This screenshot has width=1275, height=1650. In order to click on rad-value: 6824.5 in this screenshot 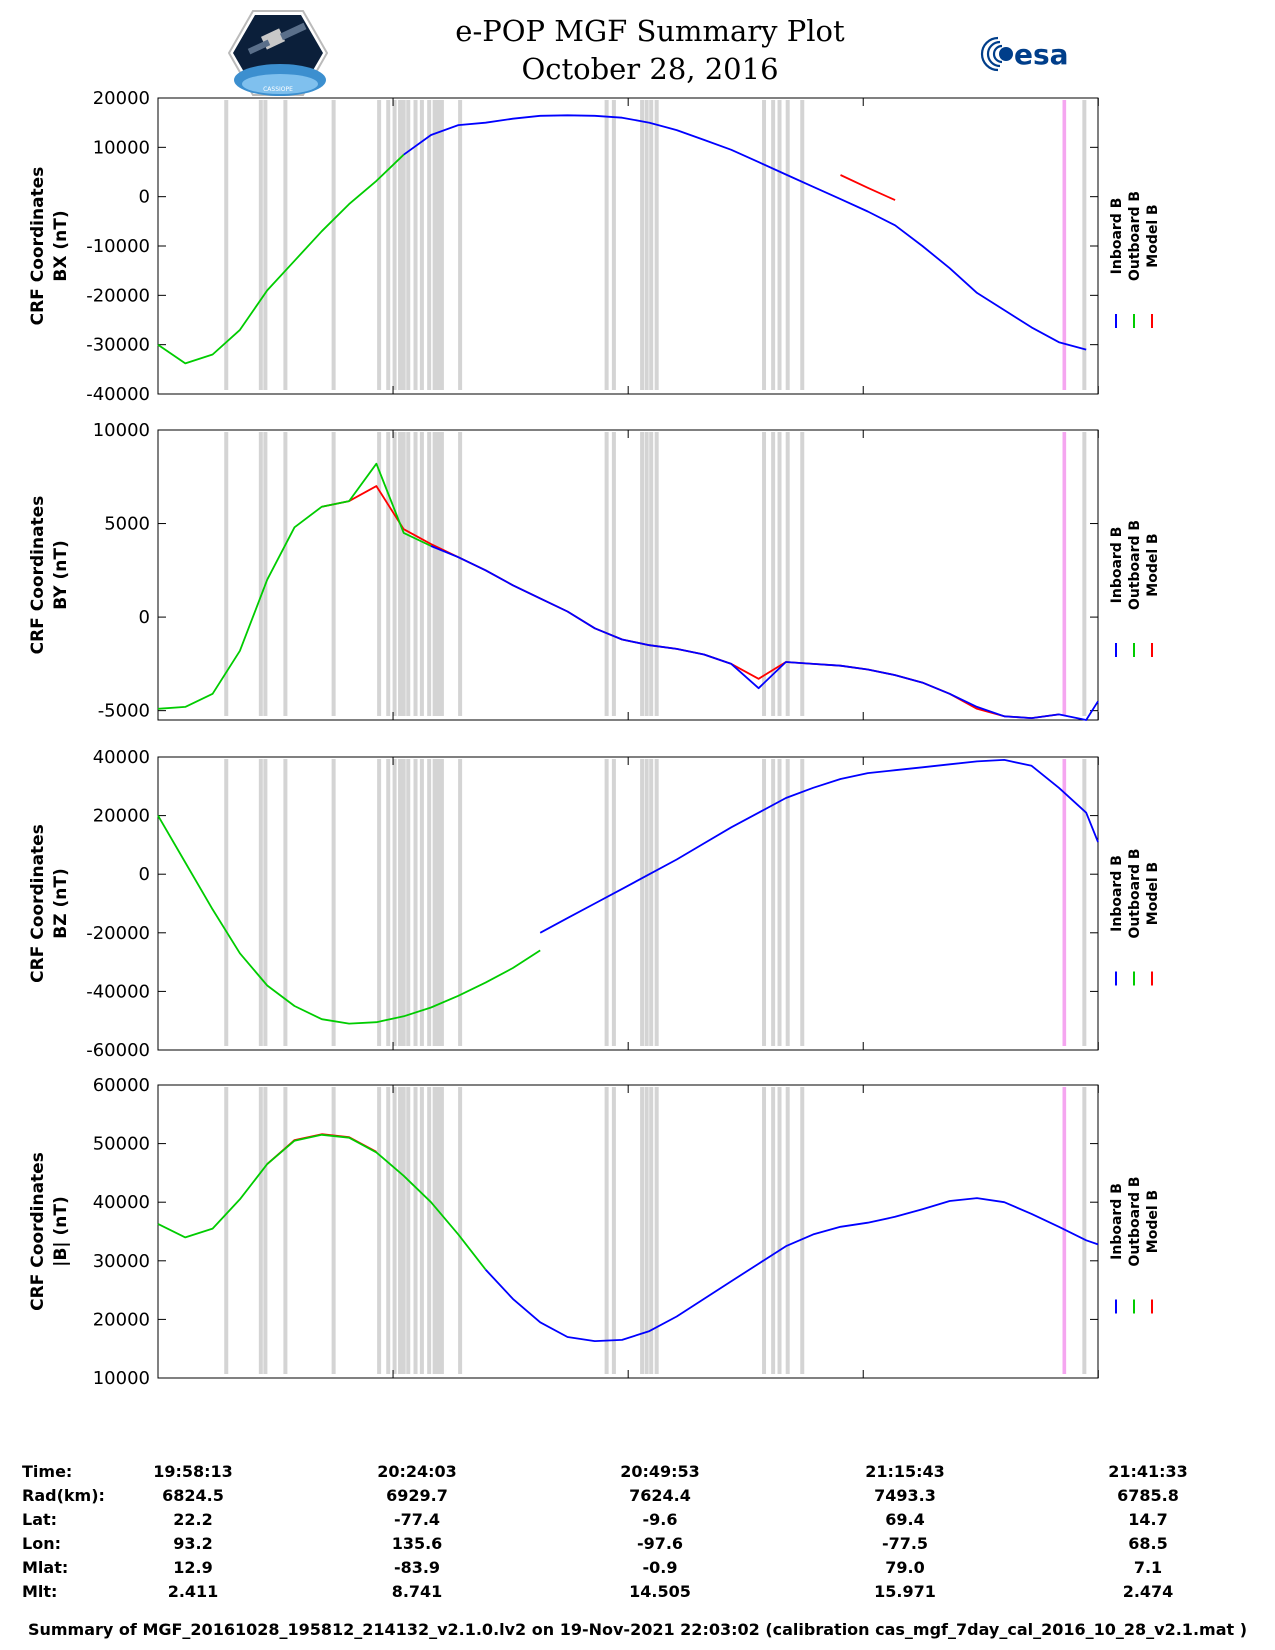, I will do `click(193, 1495)`.